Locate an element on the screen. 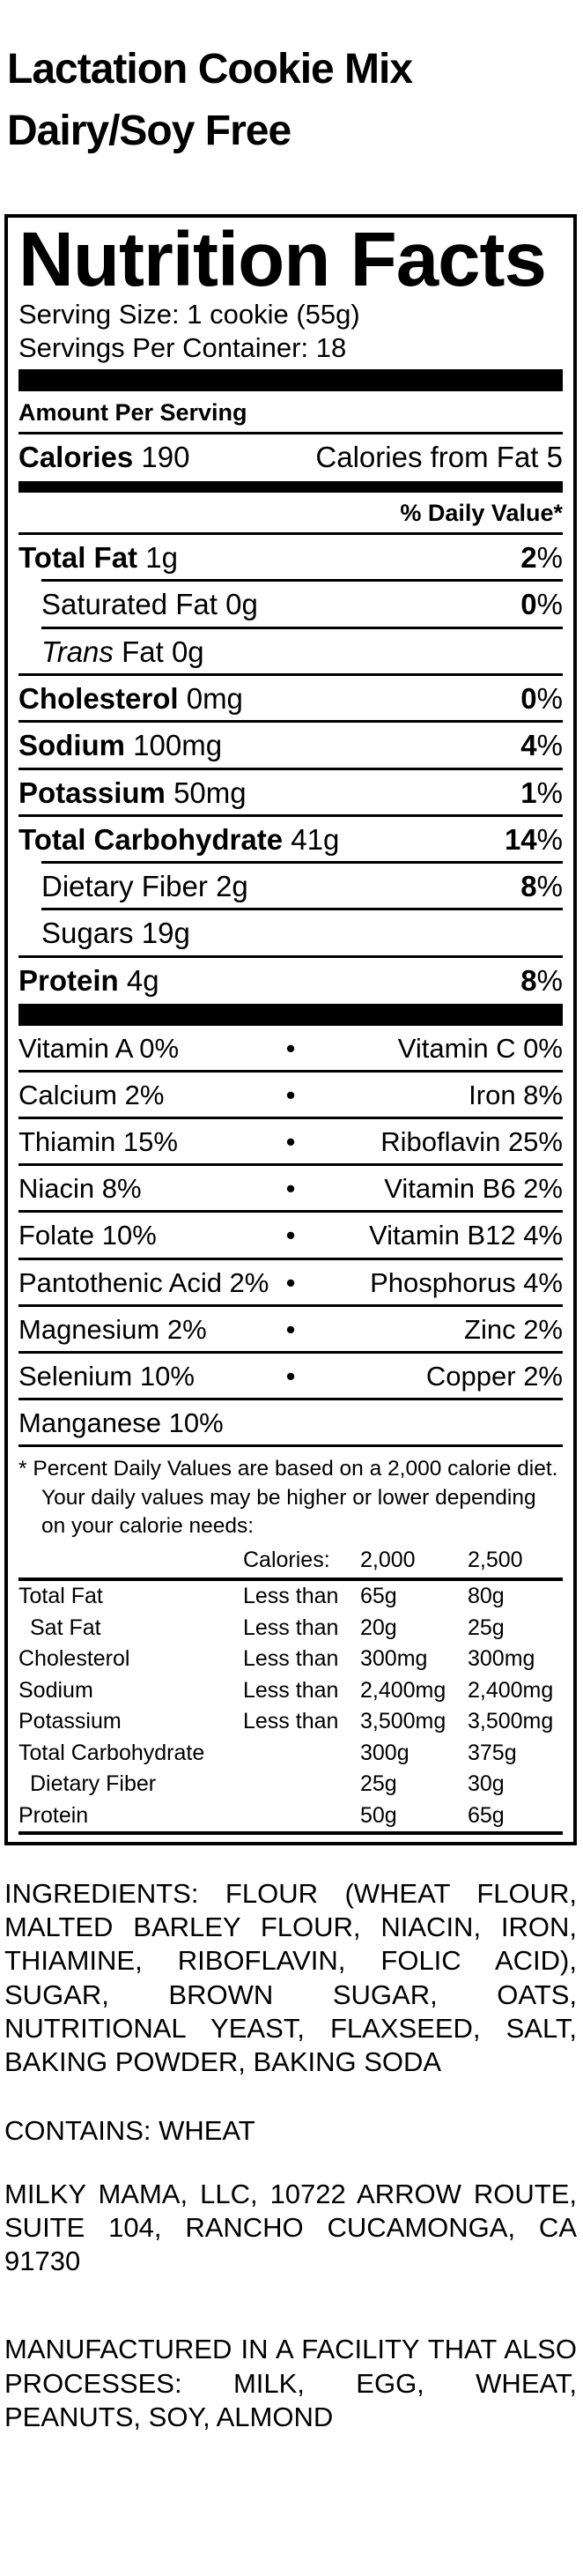  reference-nutrient: Sat Fat is located at coordinates (65, 1627).